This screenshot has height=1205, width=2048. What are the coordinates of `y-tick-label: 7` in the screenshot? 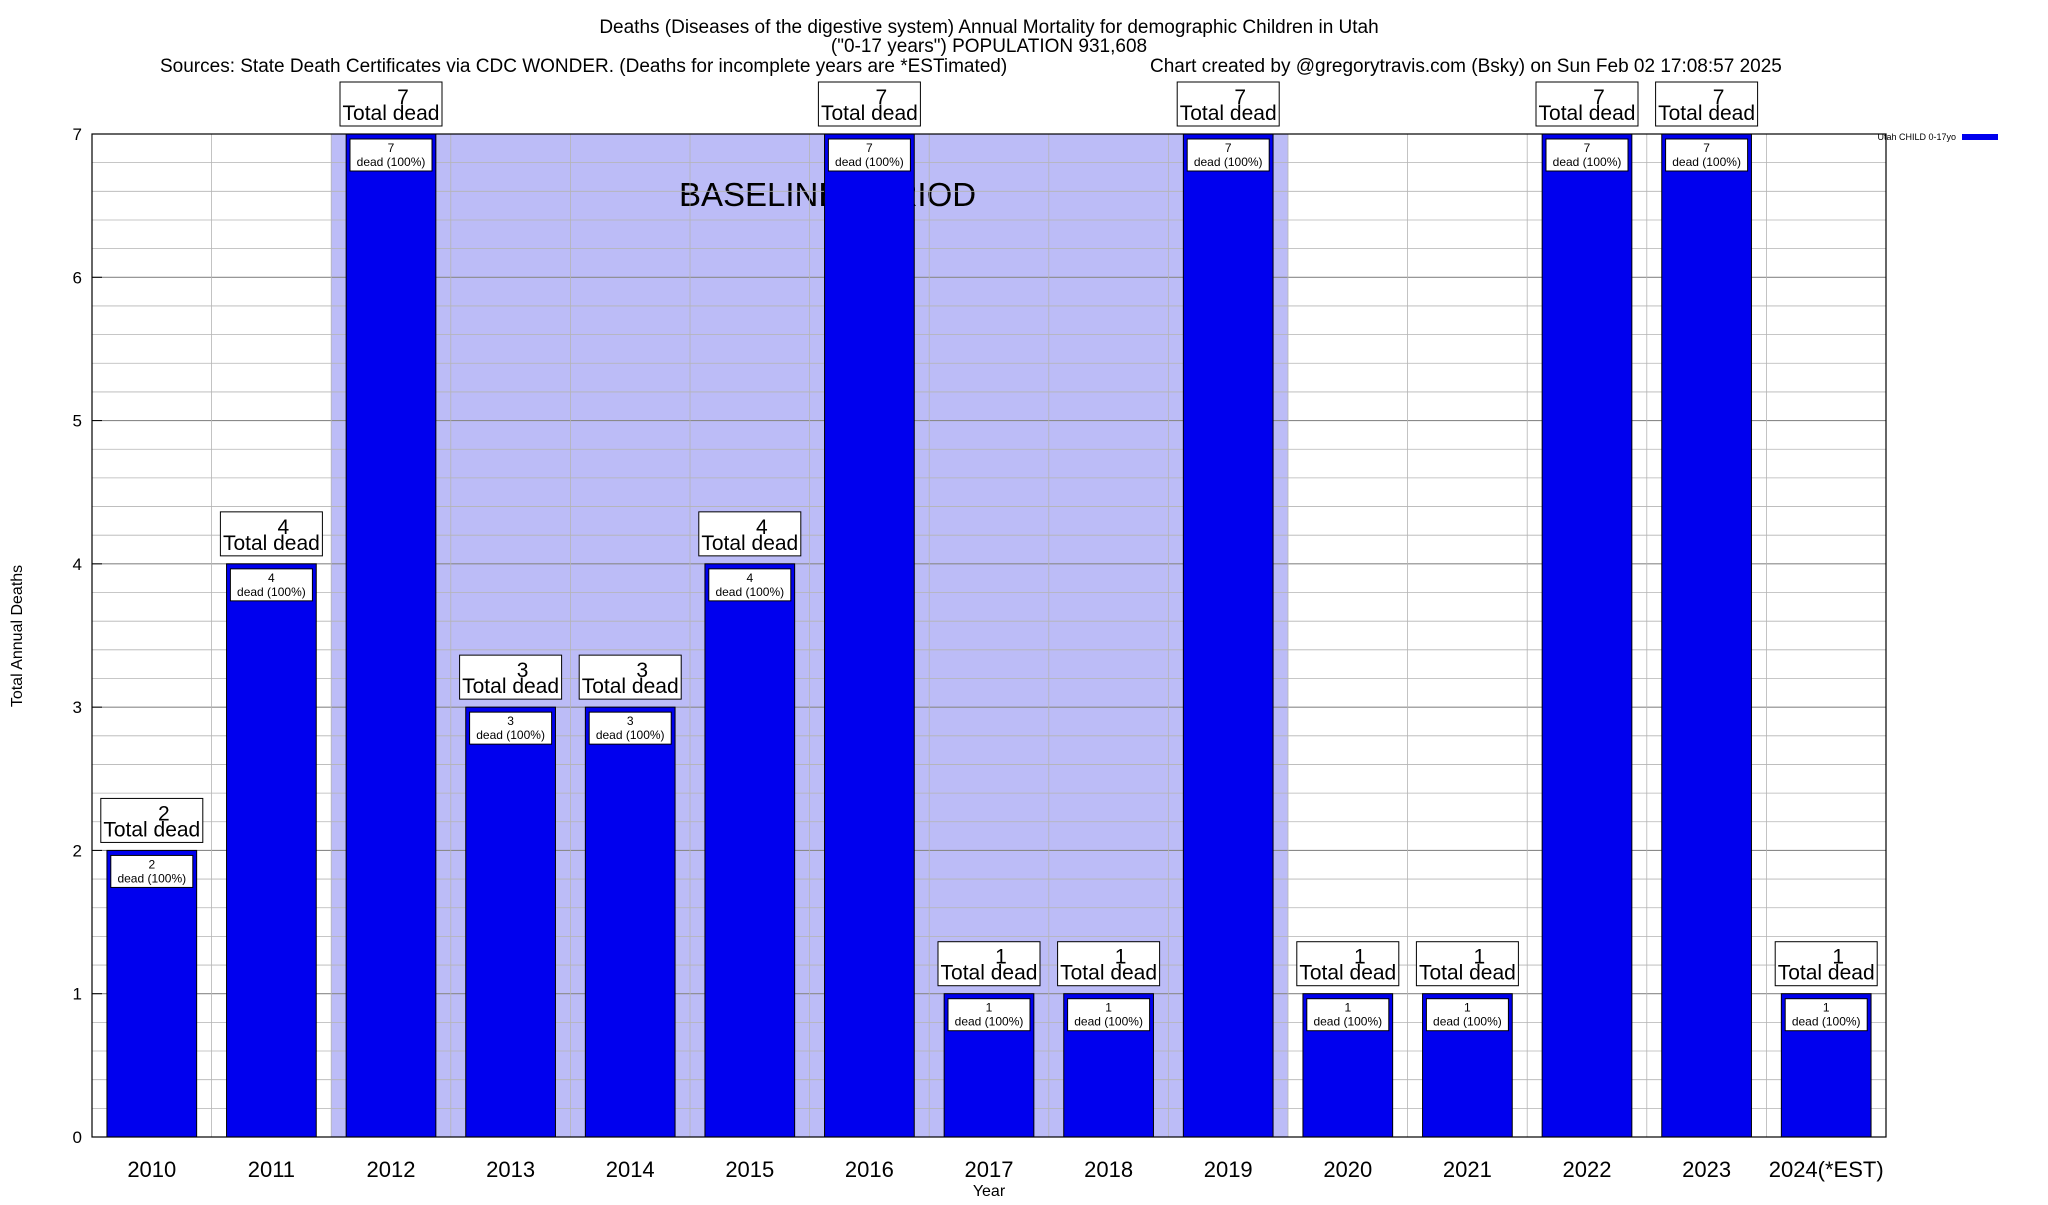 It's located at (77, 134).